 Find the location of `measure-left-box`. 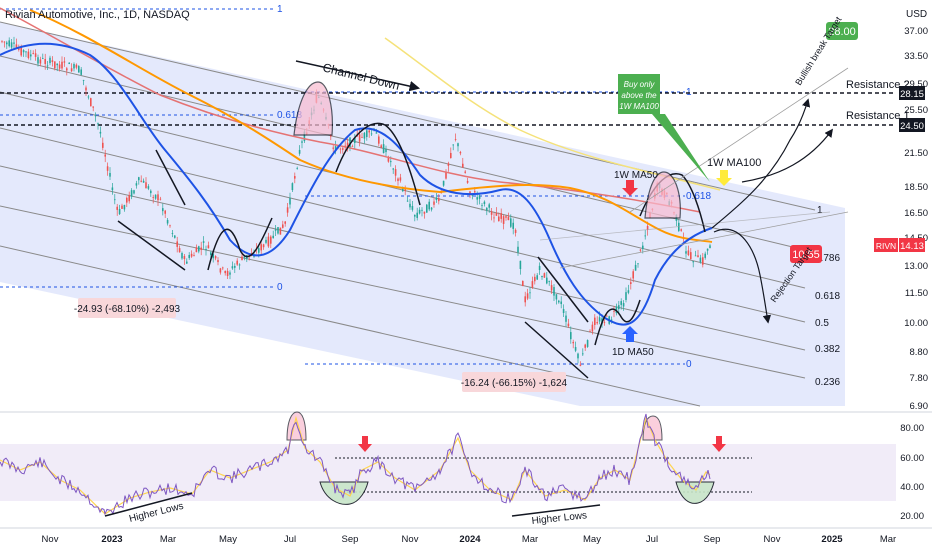

measure-left-box is located at coordinates (127, 308).